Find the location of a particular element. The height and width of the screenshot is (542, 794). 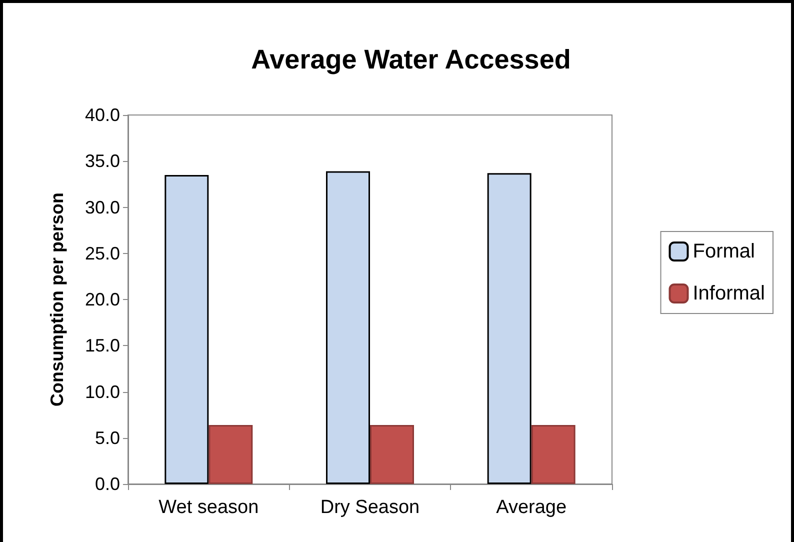

x-tick-label: Dry Season is located at coordinates (370, 507).